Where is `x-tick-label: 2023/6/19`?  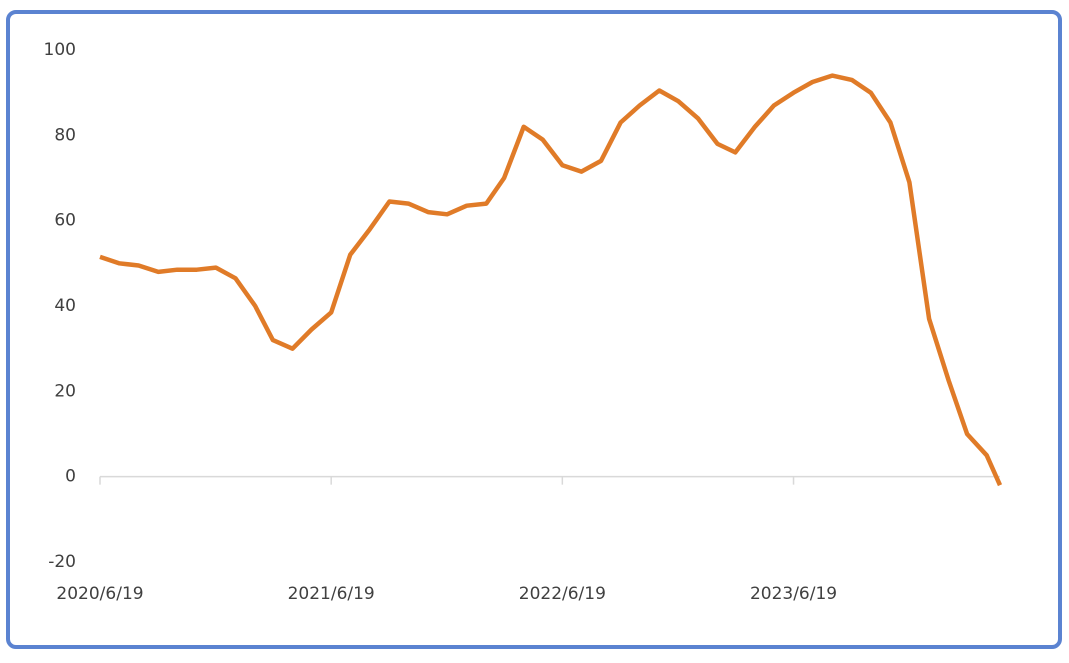 x-tick-label: 2023/6/19 is located at coordinates (793, 594).